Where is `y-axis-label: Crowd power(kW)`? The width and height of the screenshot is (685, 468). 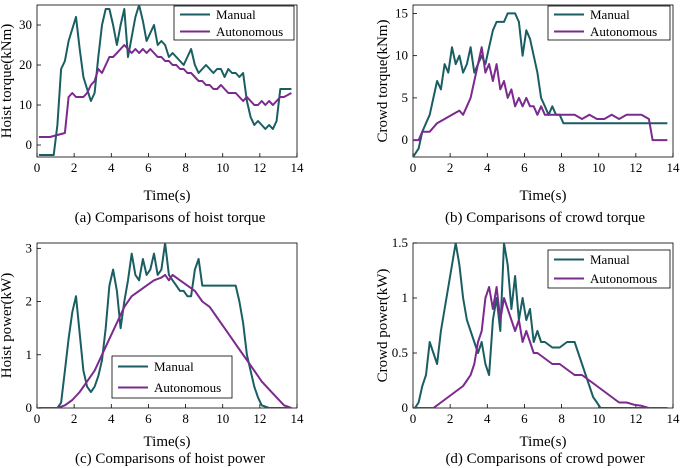
y-axis-label: Crowd power(kW) is located at coordinates (383, 326).